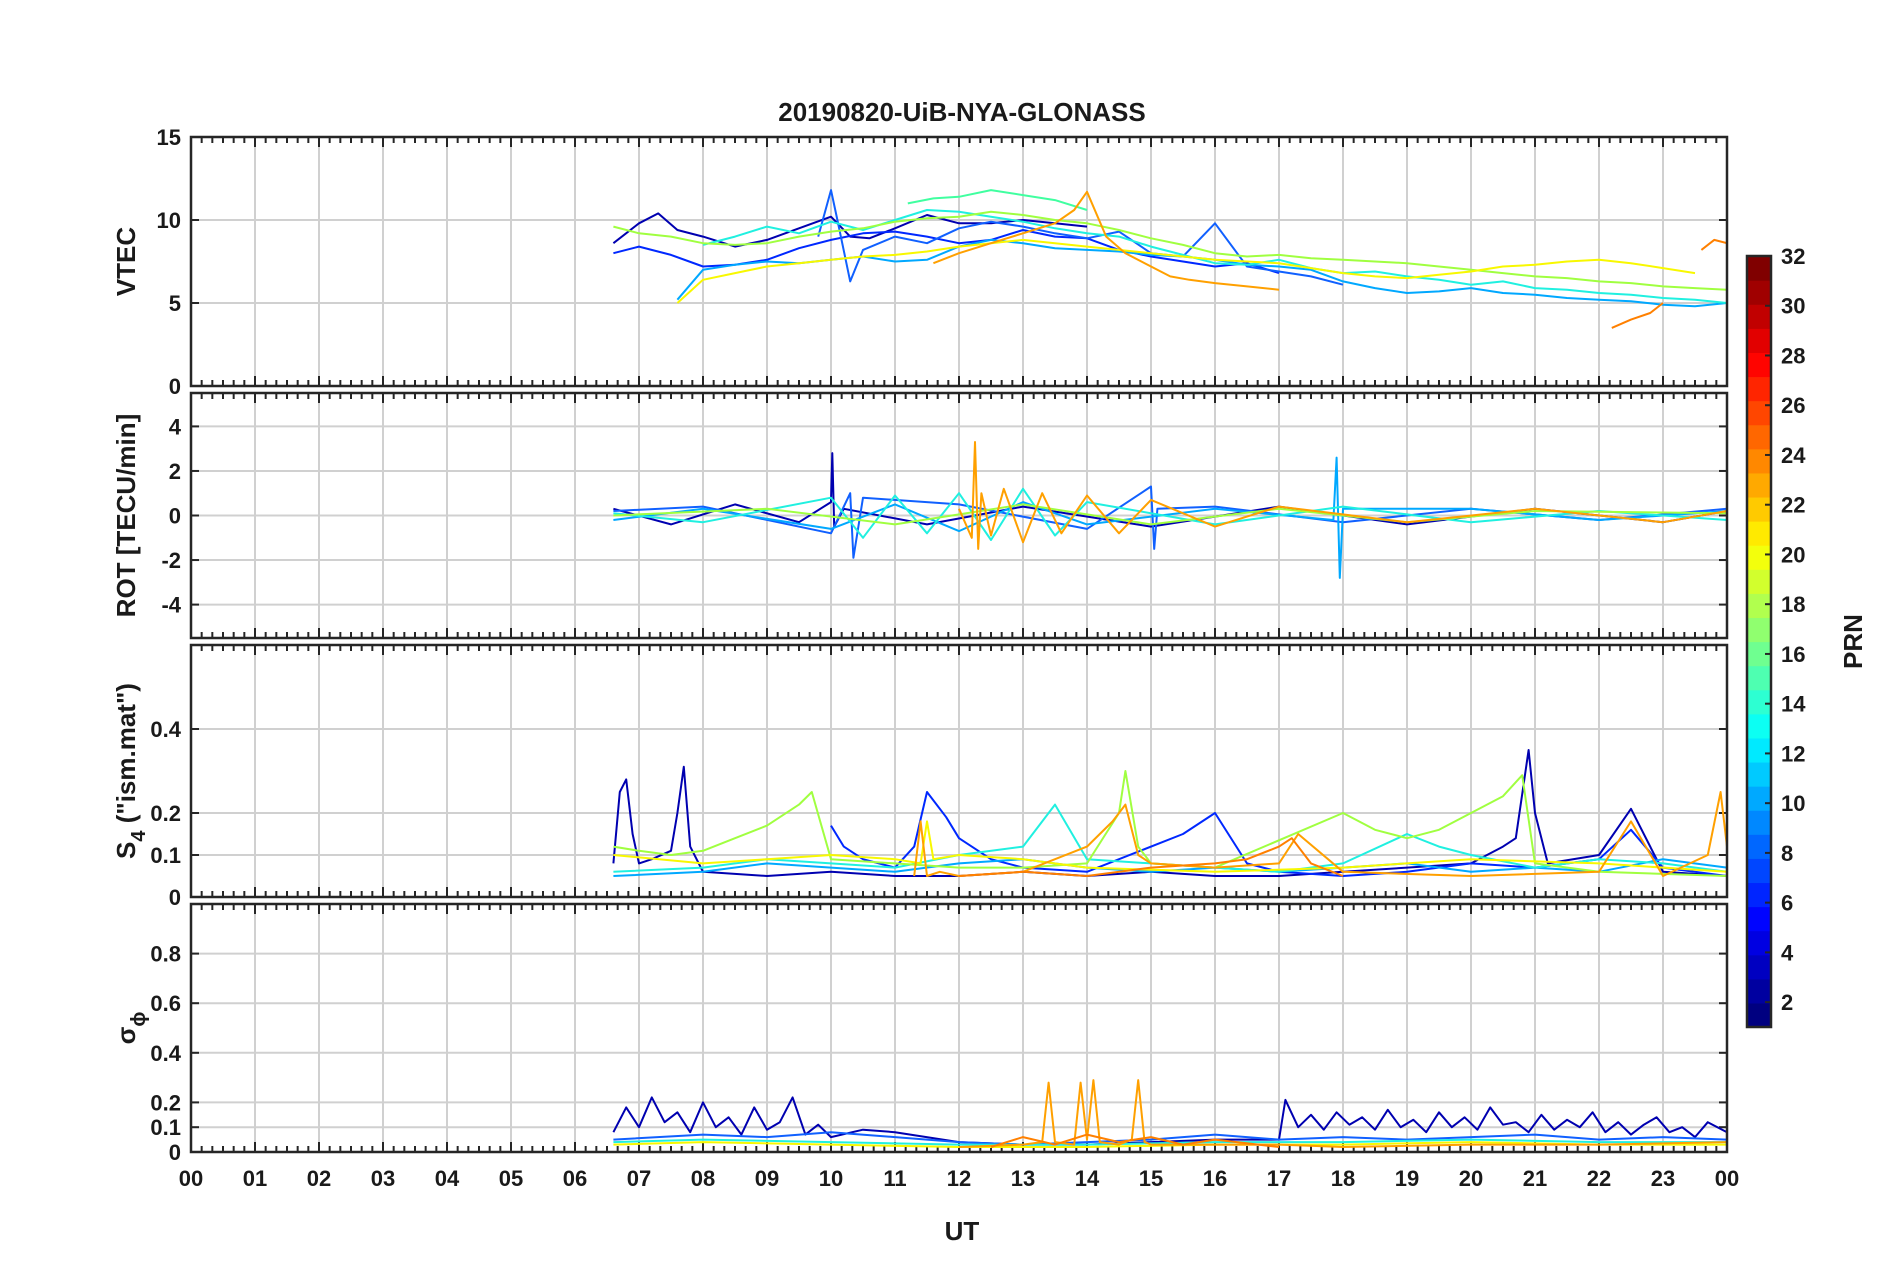 The image size is (1902, 1272). I want to click on x-tick-label: 23, so click(1663, 1178).